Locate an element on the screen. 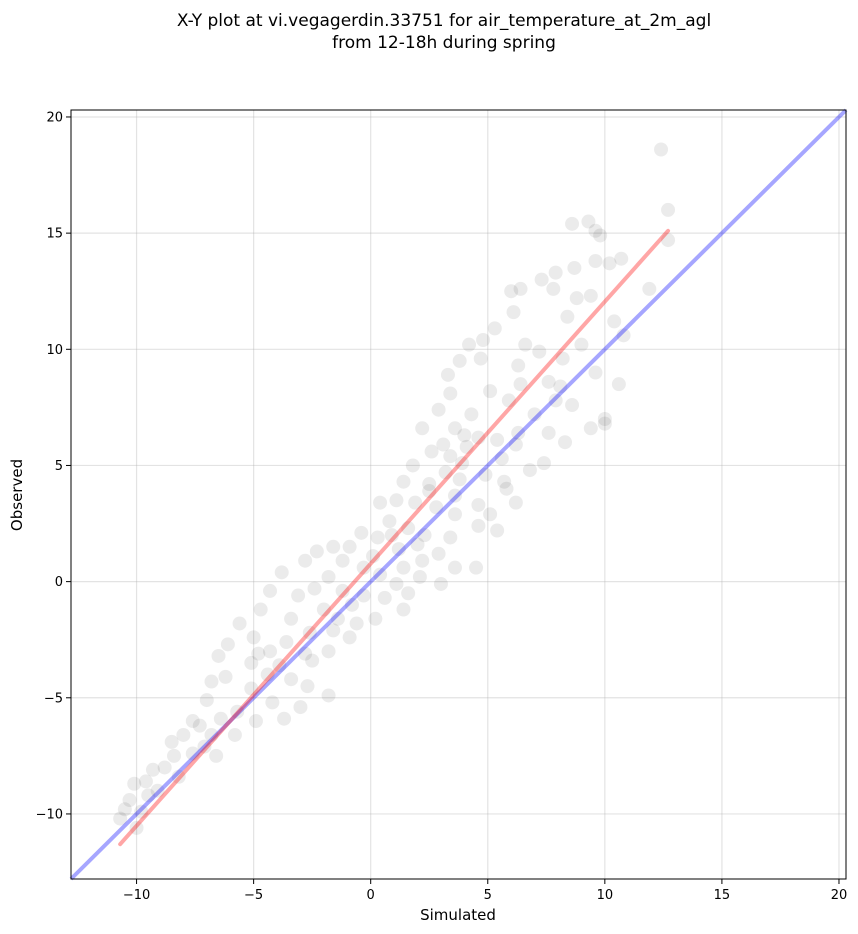 This screenshot has width=858, height=934. x-tick-label: 15 is located at coordinates (722, 895).